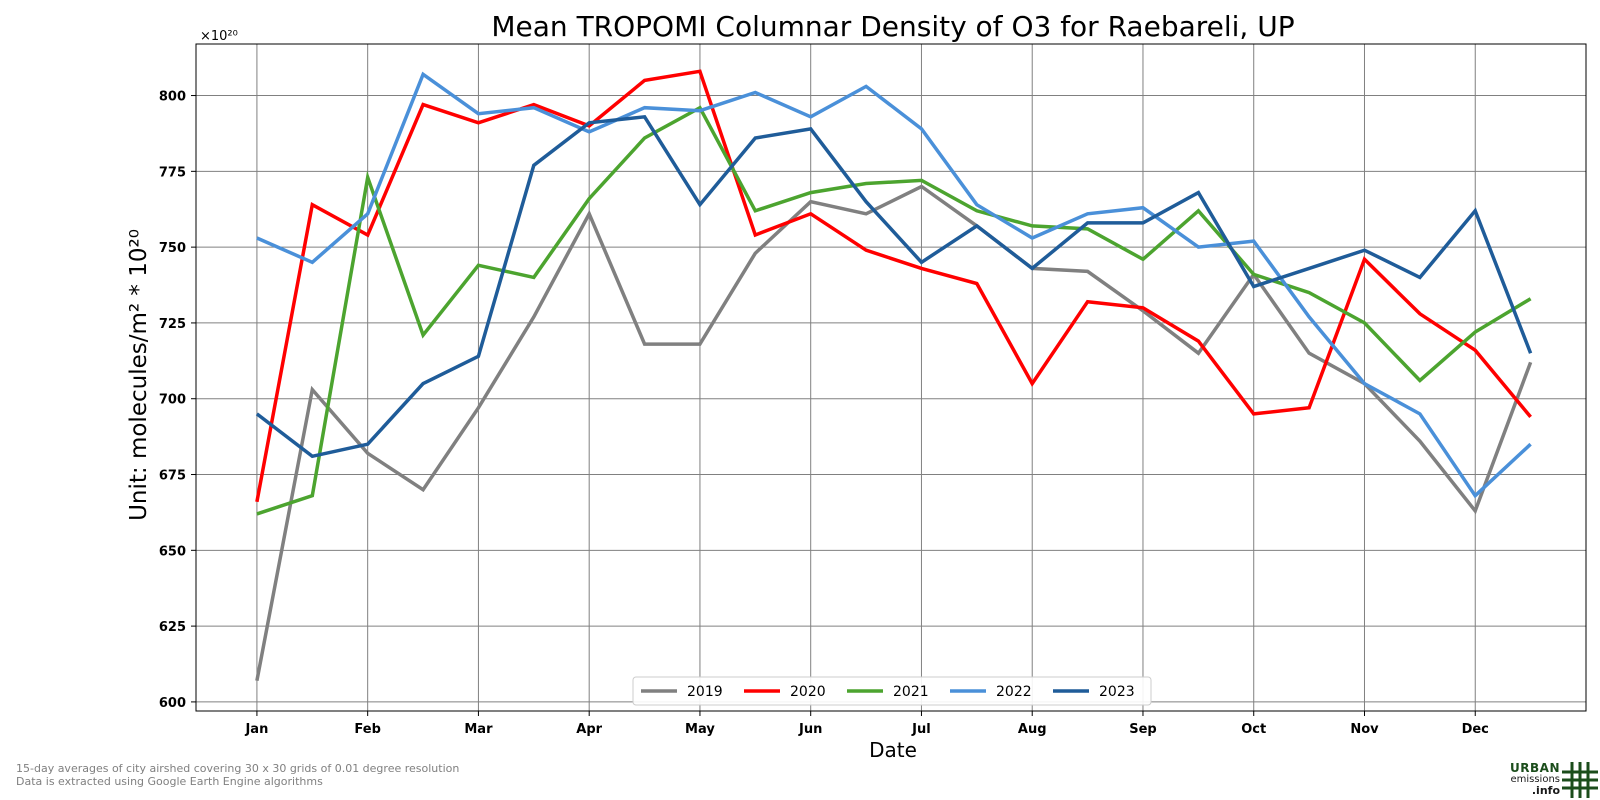  What do you see at coordinates (893, 750) in the screenshot?
I see `x-axis-label: Date` at bounding box center [893, 750].